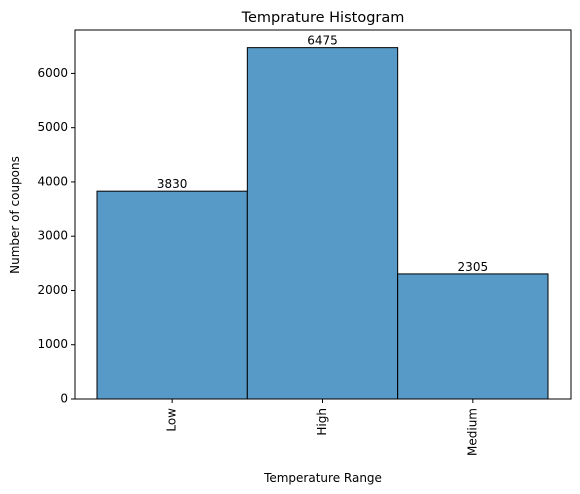  Describe the element at coordinates (322, 41) in the screenshot. I see `data-label-high: 6475` at that location.